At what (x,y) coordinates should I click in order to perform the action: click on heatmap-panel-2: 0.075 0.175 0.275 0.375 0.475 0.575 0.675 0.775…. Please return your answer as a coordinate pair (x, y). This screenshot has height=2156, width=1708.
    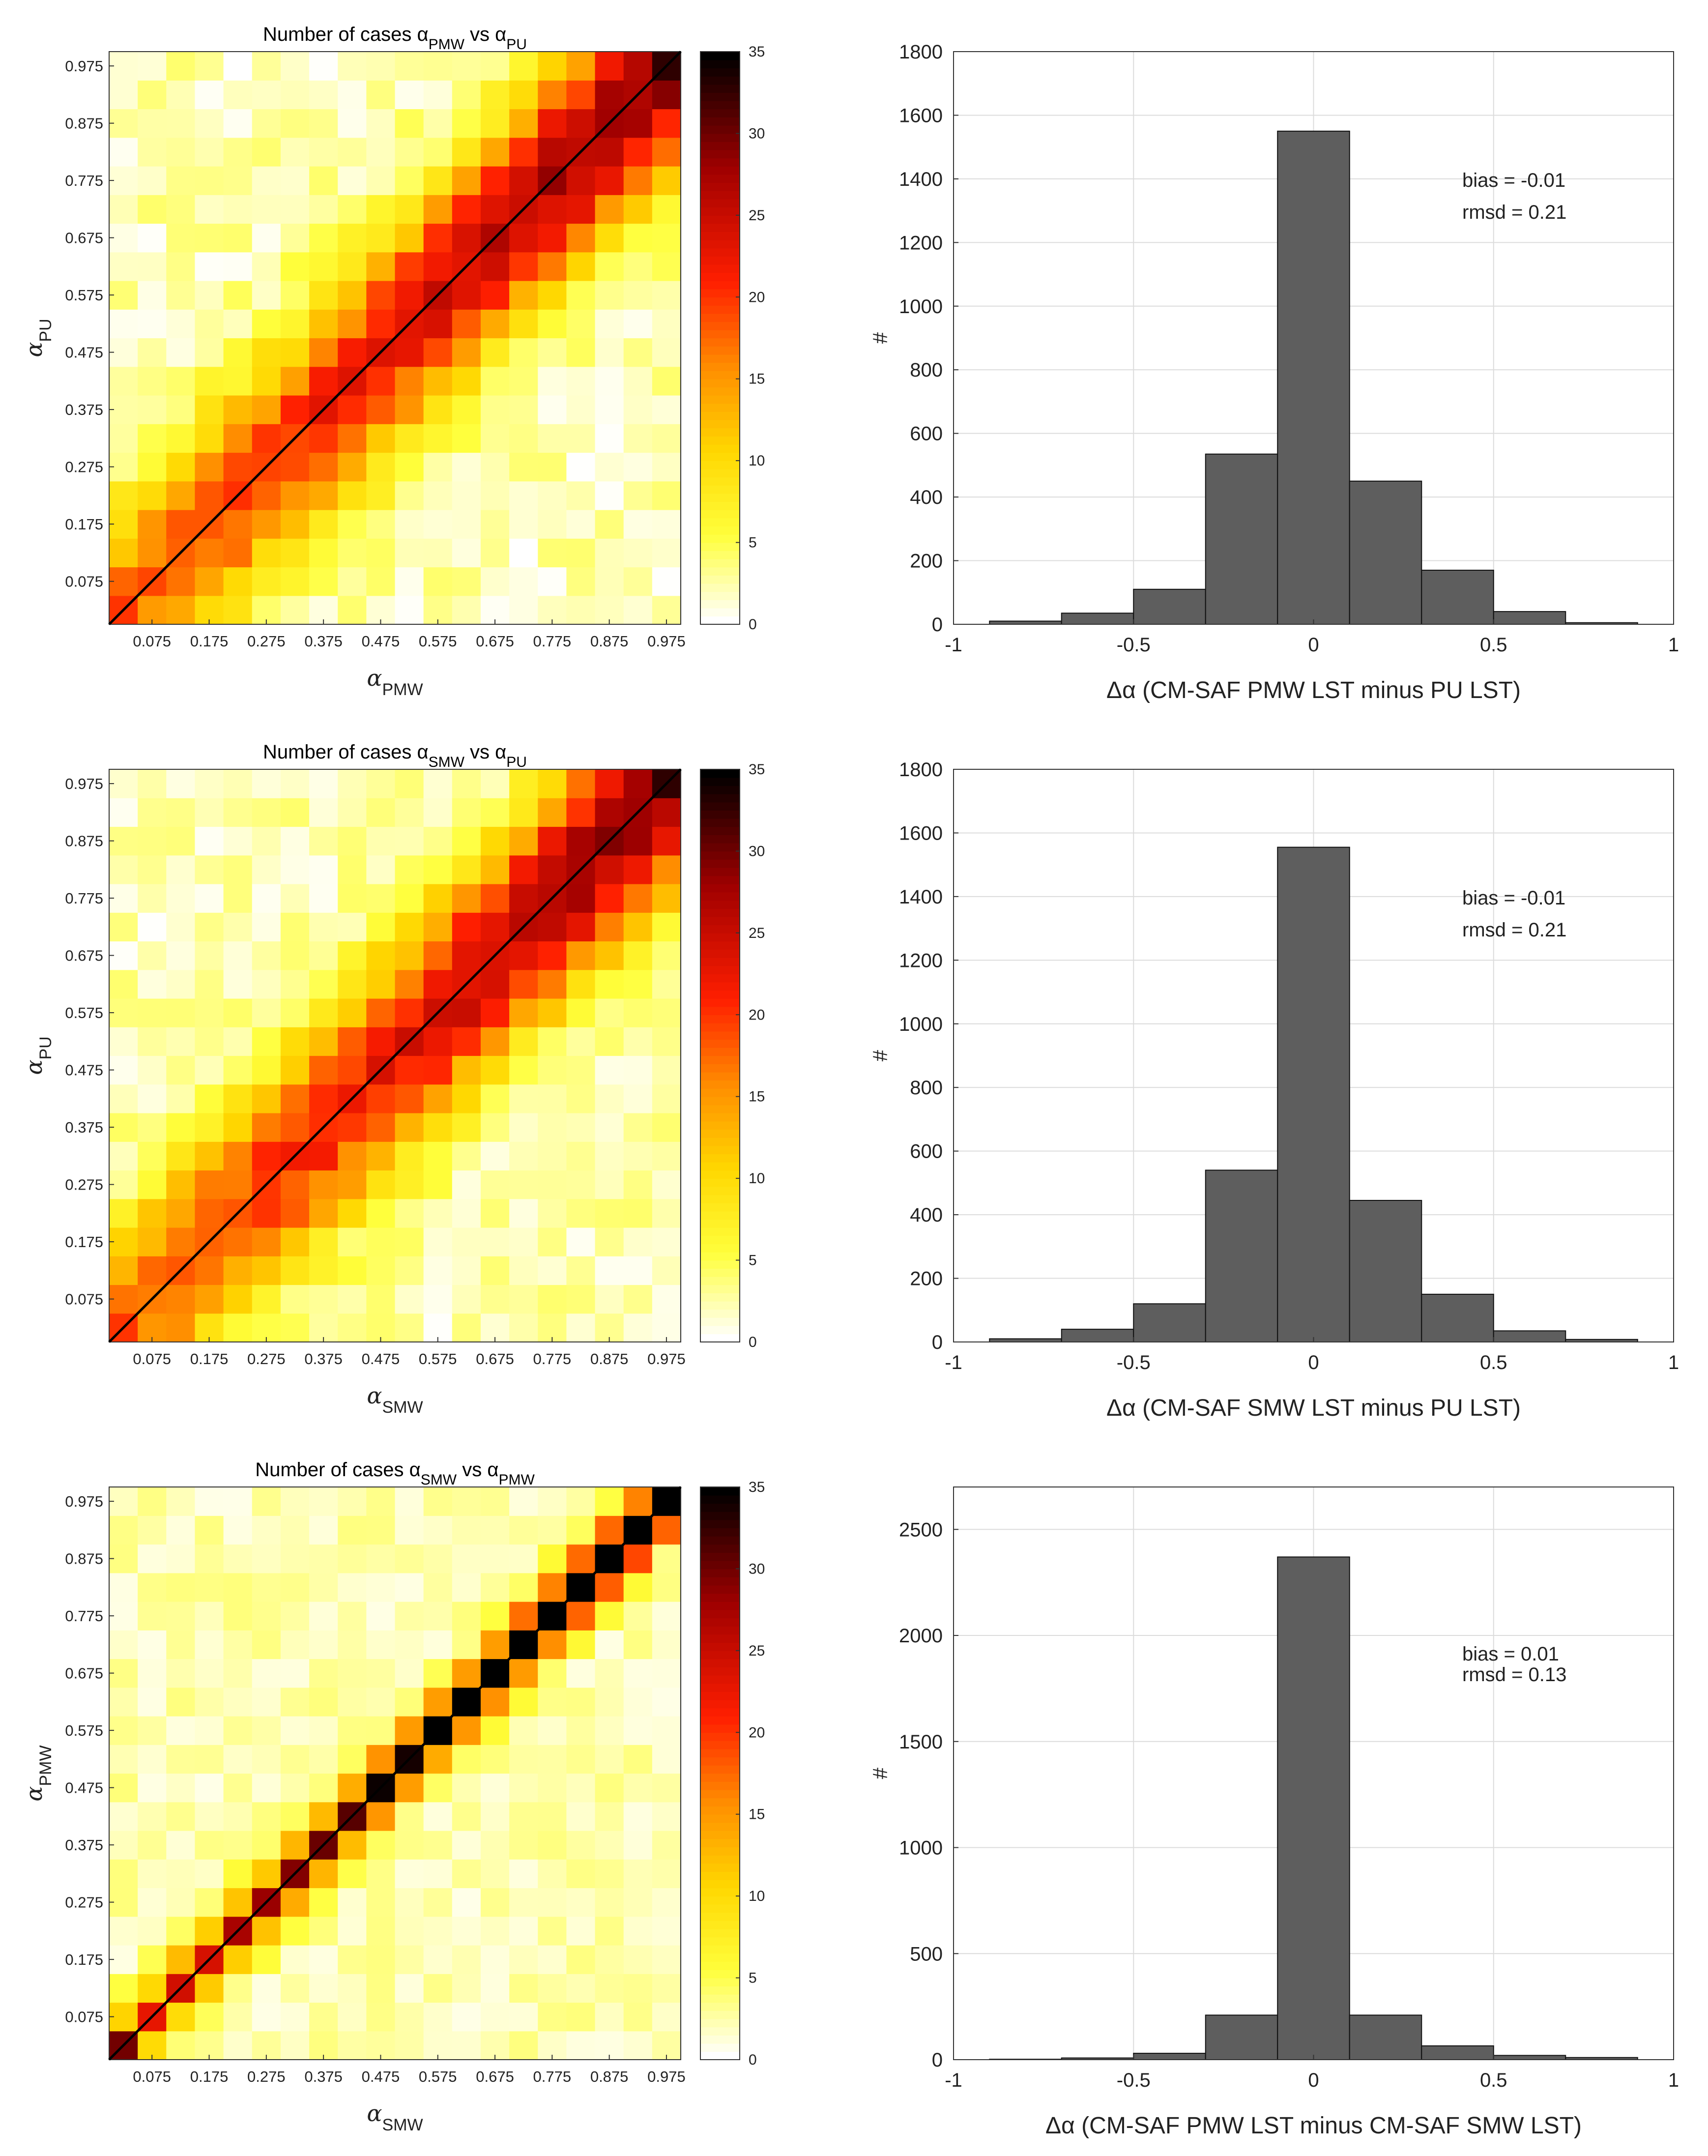
    Looking at the image, I should click on (354, 1079).